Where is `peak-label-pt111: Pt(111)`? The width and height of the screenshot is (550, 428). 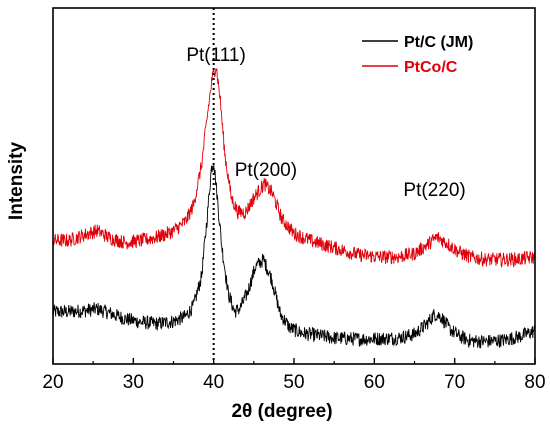 peak-label-pt111: Pt(111) is located at coordinates (216, 55).